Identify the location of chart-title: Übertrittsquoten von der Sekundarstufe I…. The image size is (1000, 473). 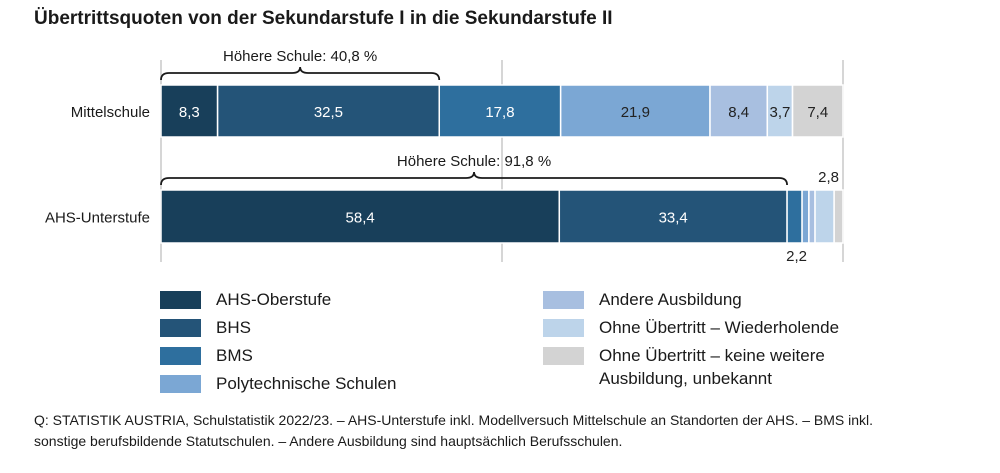
(323, 18).